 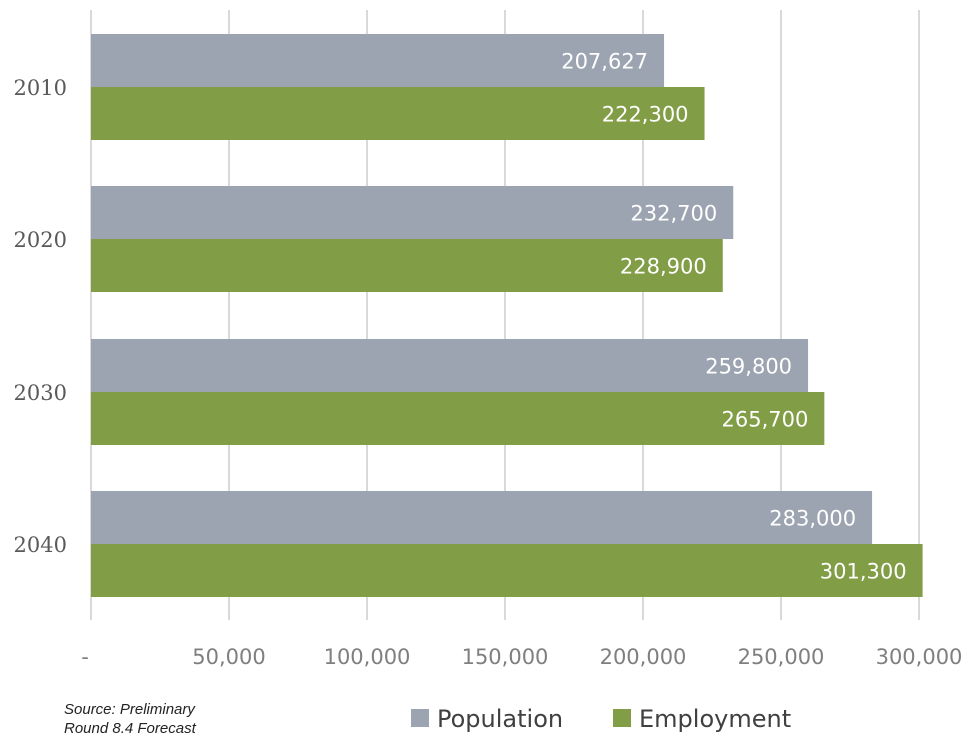 I want to click on x-tick-label-3: 150,000, so click(x=505, y=657).